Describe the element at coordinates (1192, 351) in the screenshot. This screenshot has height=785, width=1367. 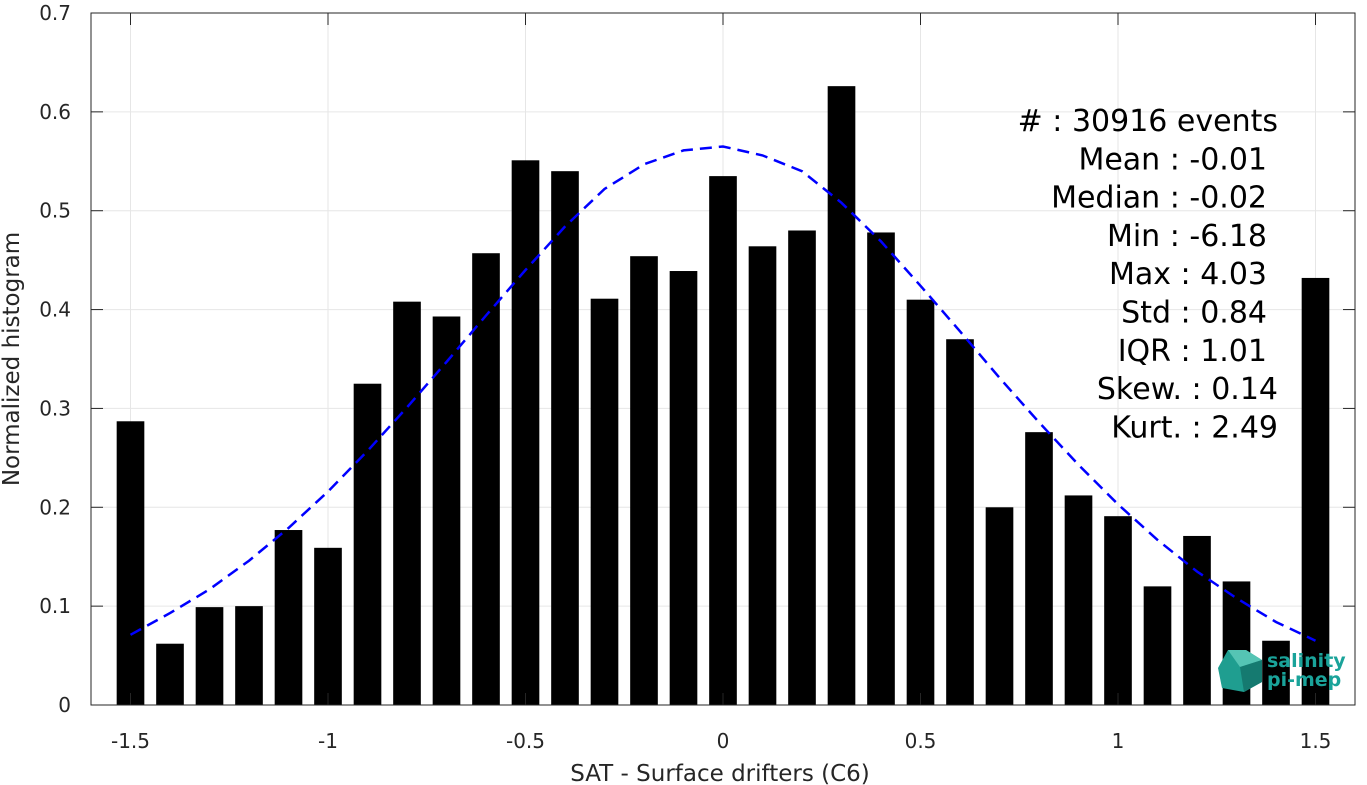
I see `stat-line: IQR : 1.01` at that location.